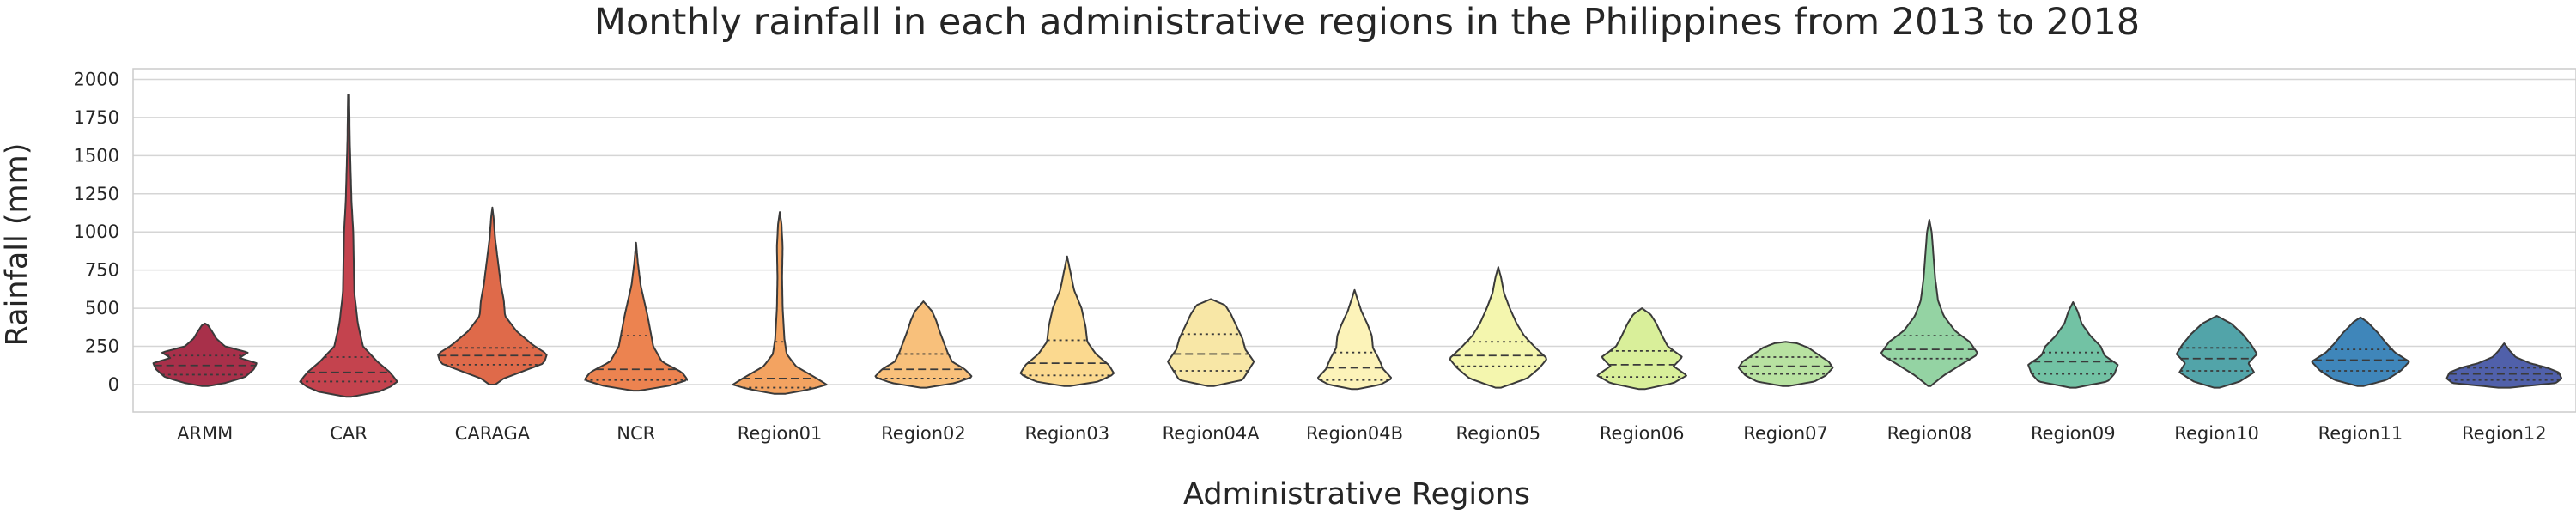 Image resolution: width=2576 pixels, height=515 pixels. I want to click on x-tick-label-Region05: Region05, so click(1499, 433).